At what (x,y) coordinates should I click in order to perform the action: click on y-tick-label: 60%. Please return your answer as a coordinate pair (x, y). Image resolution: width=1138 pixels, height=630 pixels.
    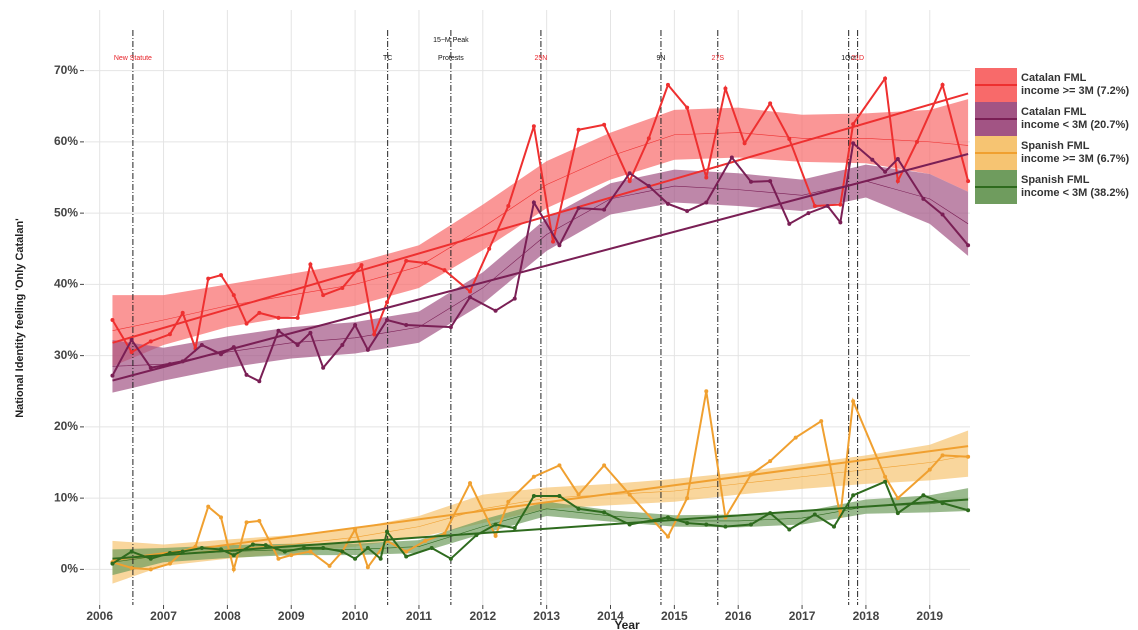
    Looking at the image, I should click on (66, 141).